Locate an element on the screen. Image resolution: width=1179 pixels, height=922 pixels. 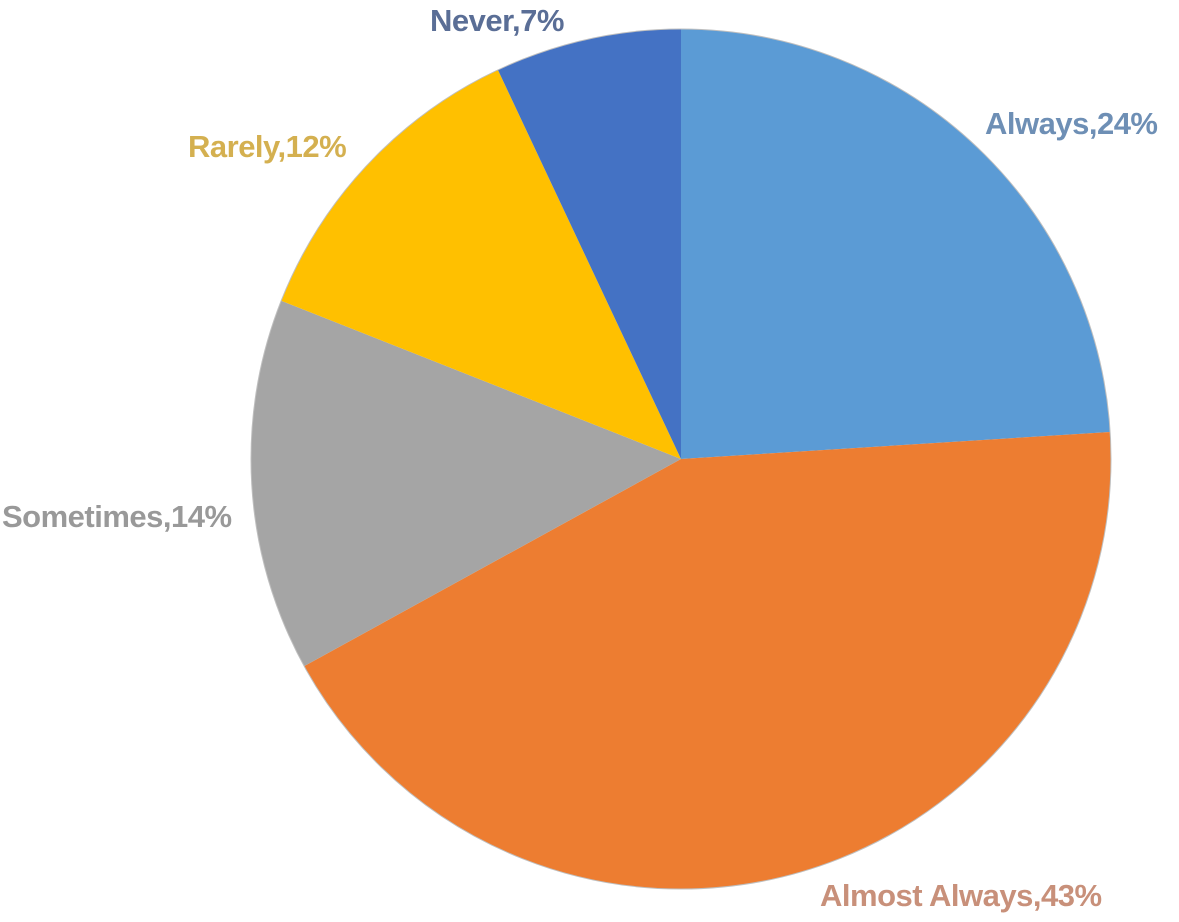
data-label-almost-always: Almost Always,43% is located at coordinates (961, 895).